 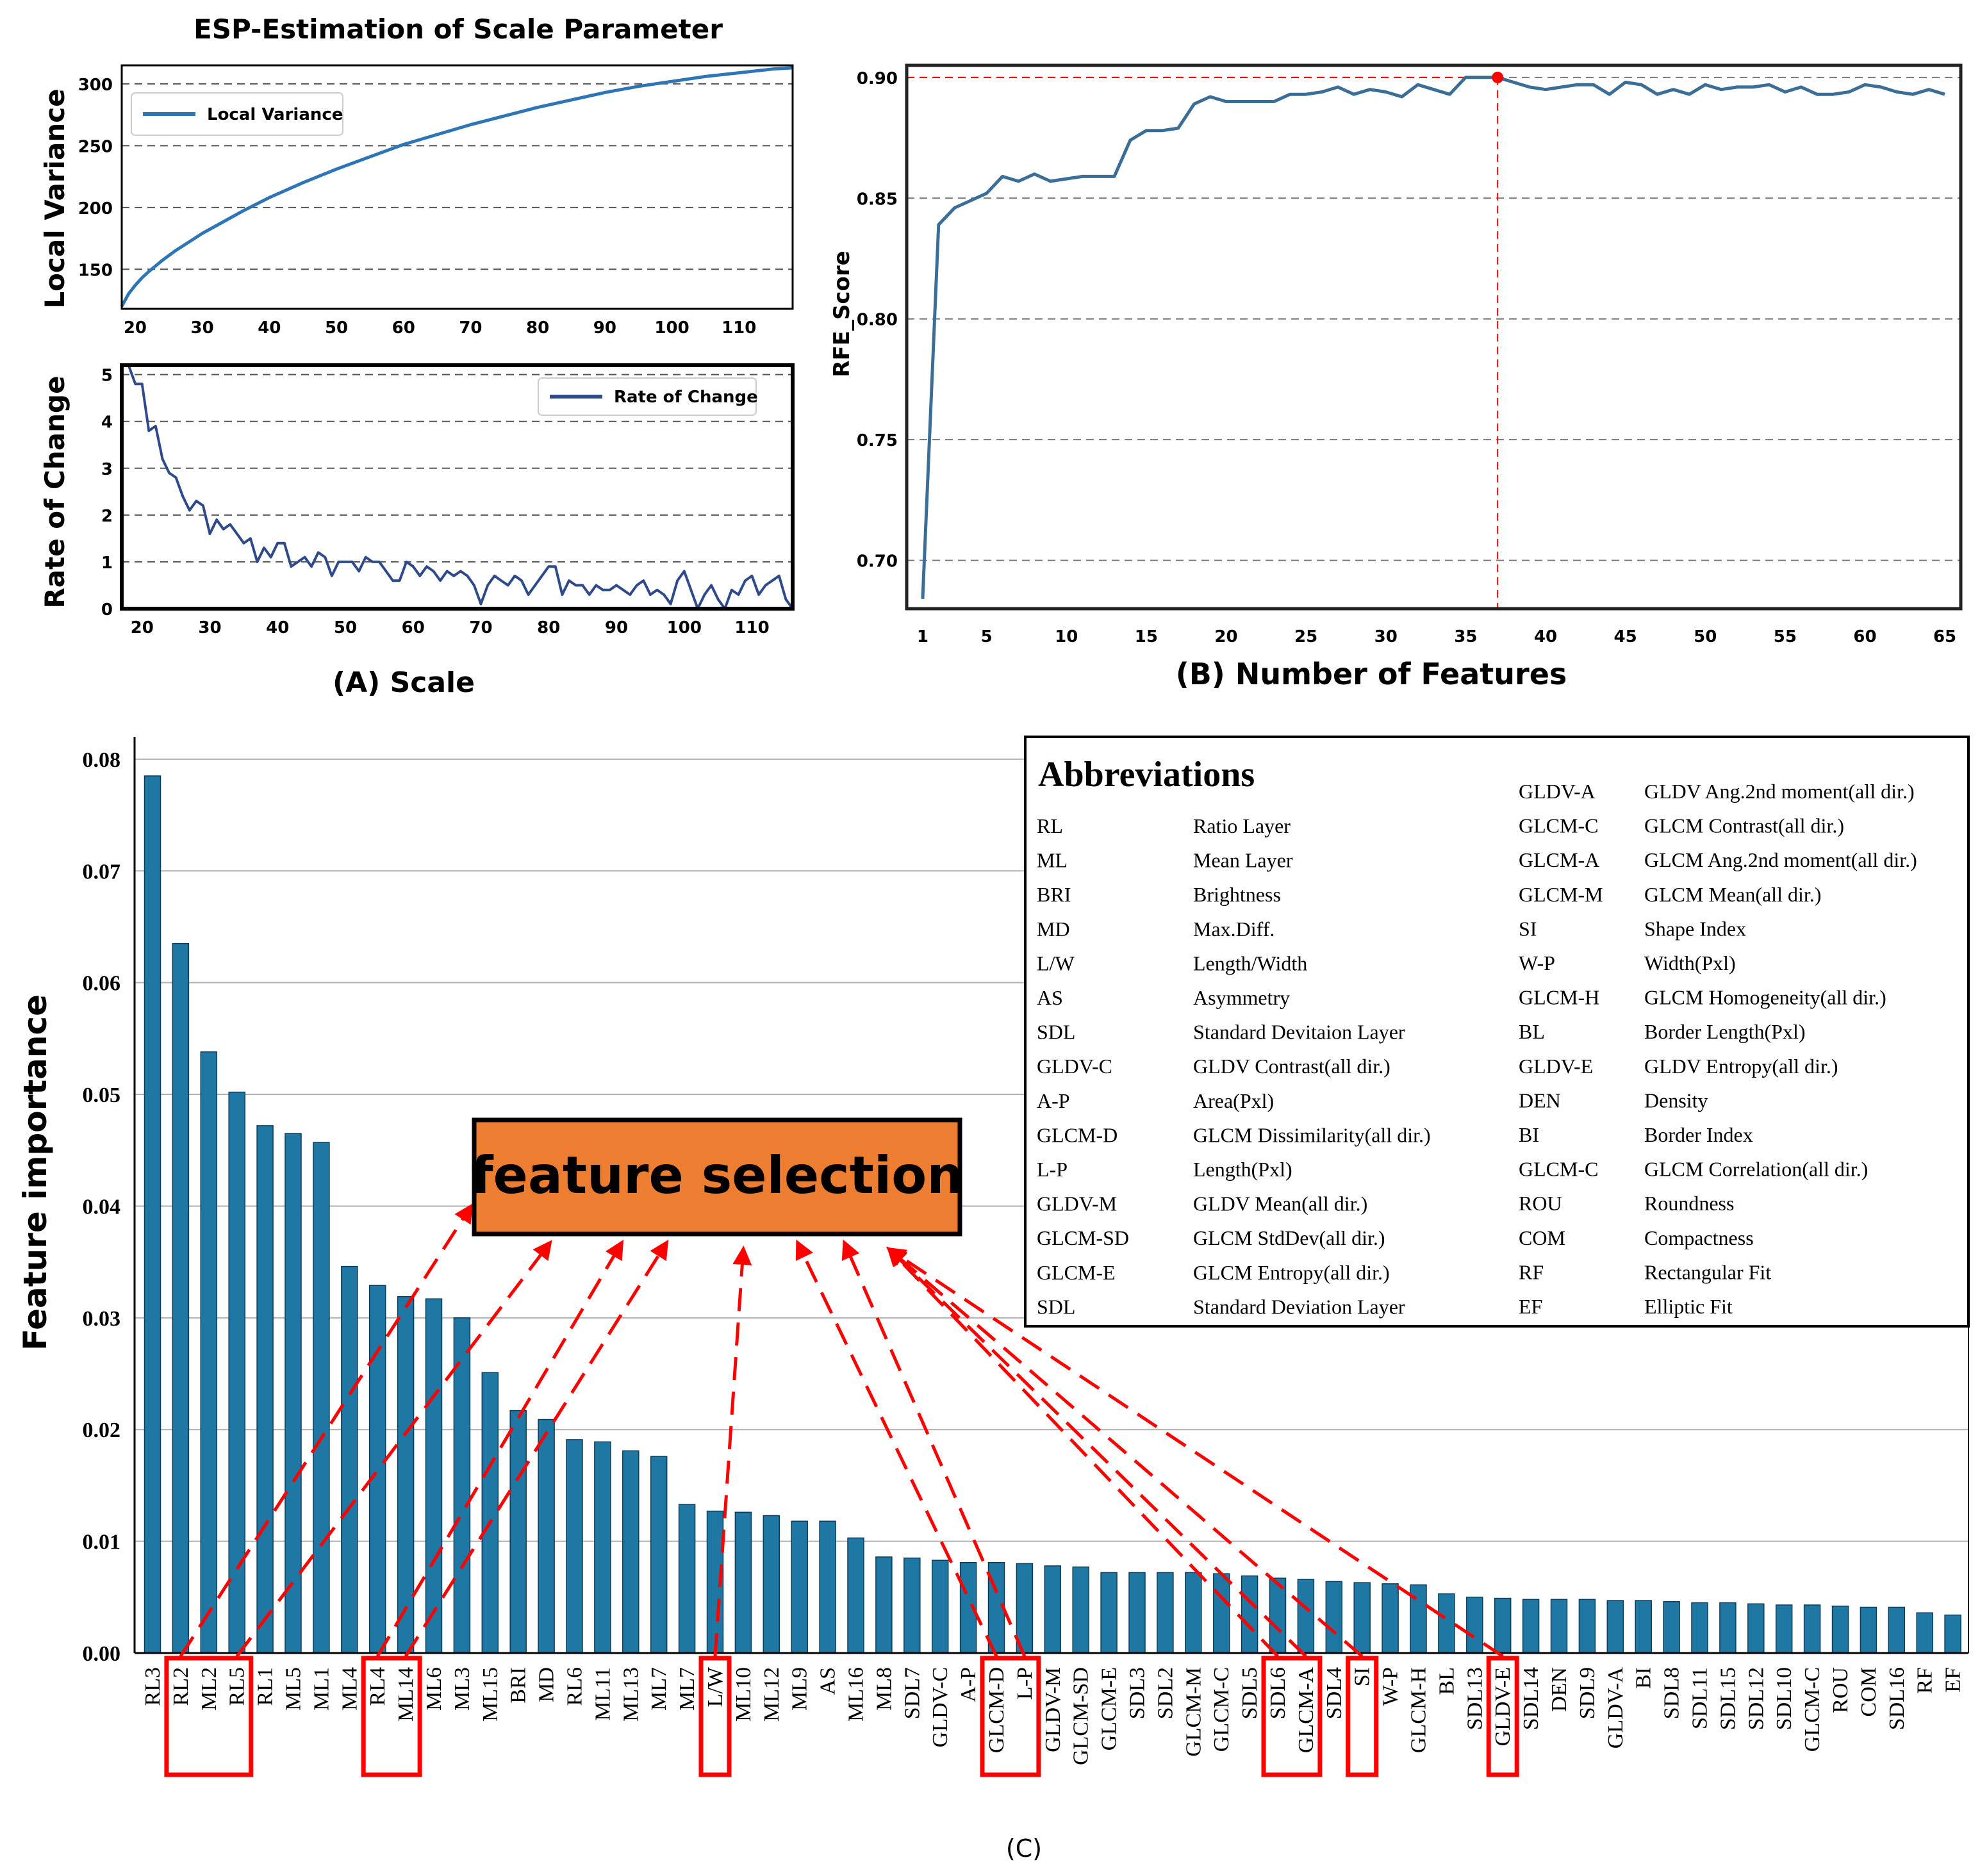 What do you see at coordinates (546, 1537) in the screenshot?
I see `bar-md` at bounding box center [546, 1537].